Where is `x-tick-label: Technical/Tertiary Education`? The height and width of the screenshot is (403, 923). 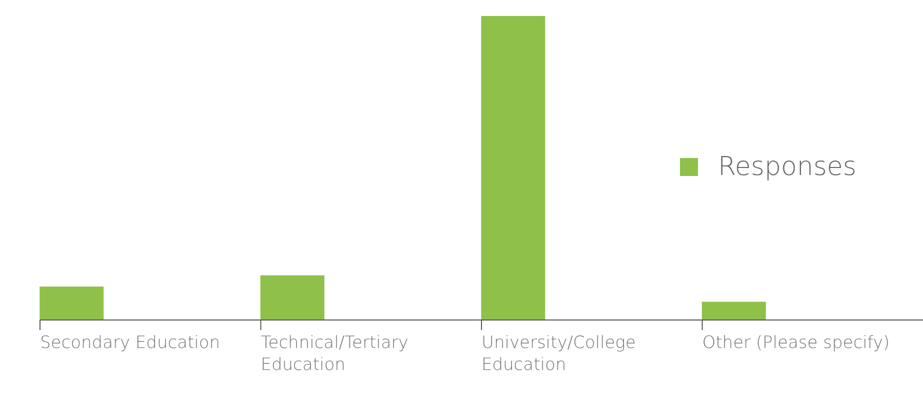 x-tick-label: Technical/Tertiary Education is located at coordinates (334, 354).